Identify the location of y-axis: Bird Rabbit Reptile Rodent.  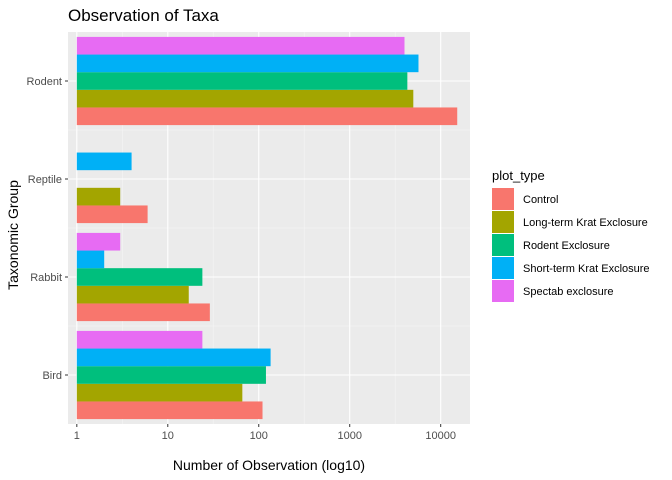
(47, 229).